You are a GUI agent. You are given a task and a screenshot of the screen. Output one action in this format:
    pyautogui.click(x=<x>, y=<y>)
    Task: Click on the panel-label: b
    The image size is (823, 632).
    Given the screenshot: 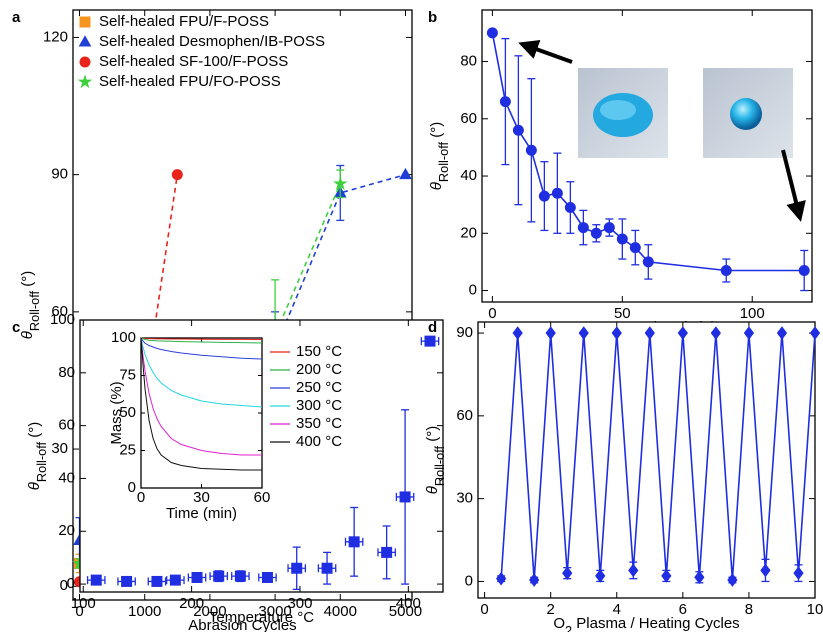 What is the action you would take?
    pyautogui.click(x=432, y=17)
    